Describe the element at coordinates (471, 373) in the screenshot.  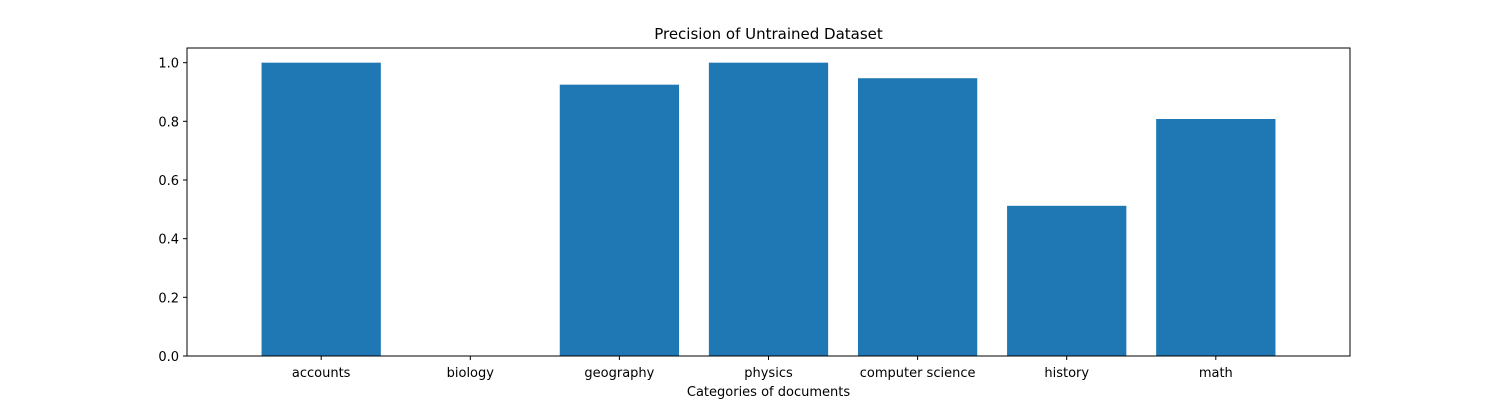
I see `x-tick-label: biology` at that location.